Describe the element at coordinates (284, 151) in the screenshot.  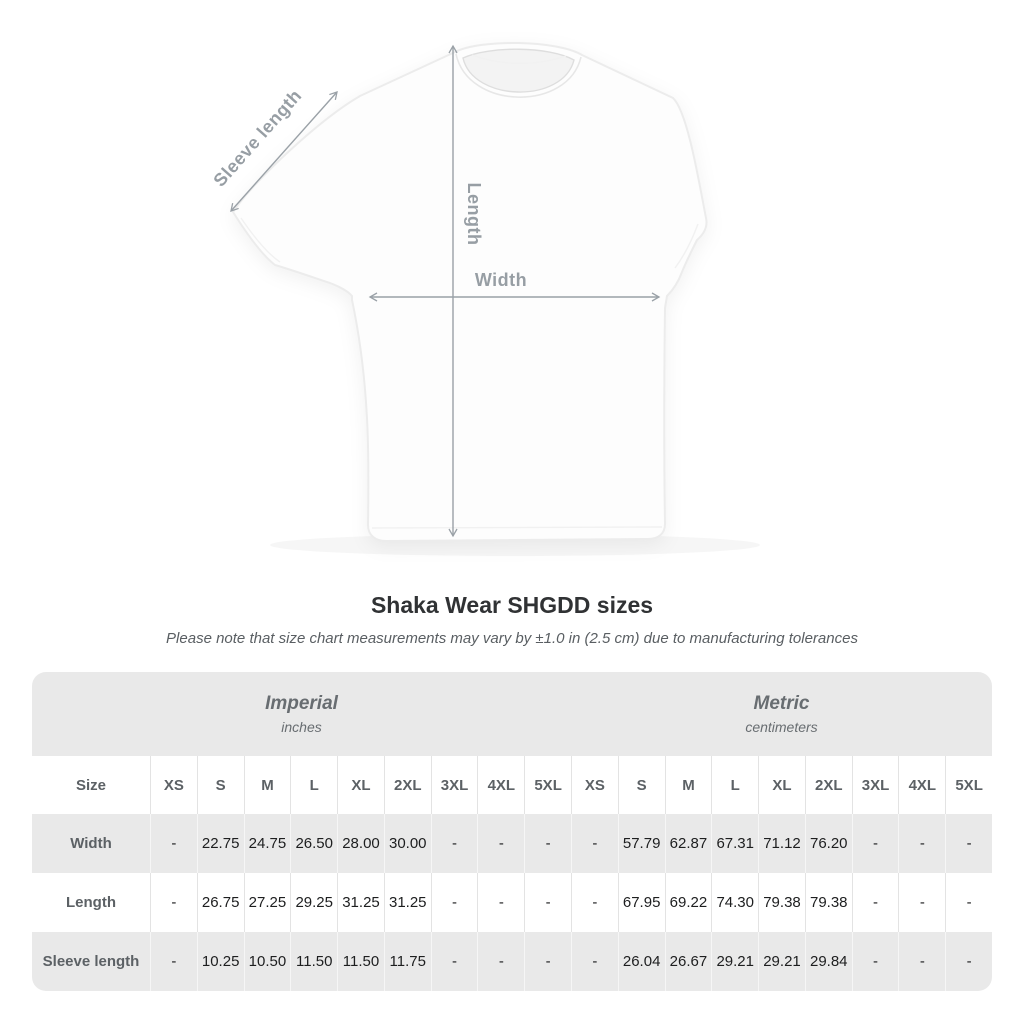
I see `sleeve-length-arrow` at that location.